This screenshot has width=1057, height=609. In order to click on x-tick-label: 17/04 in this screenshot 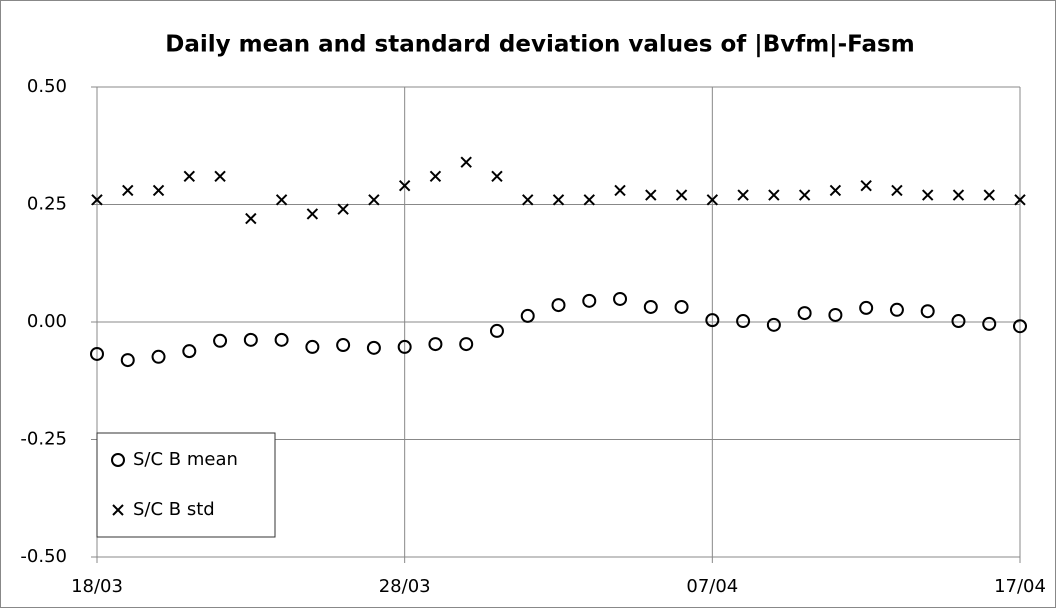, I will do `click(1020, 586)`.